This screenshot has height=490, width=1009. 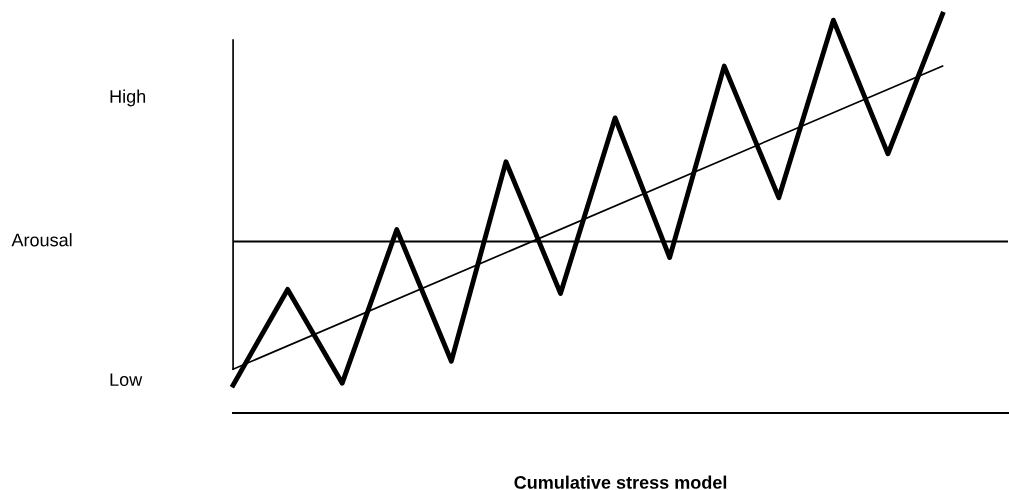 I want to click on text: Arousal, so click(x=41, y=240).